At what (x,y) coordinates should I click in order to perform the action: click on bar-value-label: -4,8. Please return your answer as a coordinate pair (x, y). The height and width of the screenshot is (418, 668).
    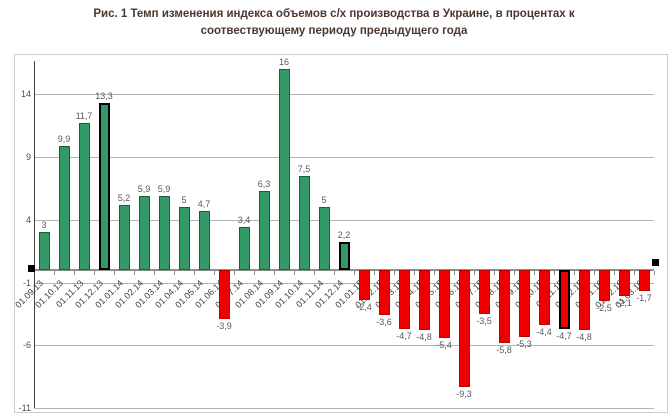
    Looking at the image, I should click on (424, 337).